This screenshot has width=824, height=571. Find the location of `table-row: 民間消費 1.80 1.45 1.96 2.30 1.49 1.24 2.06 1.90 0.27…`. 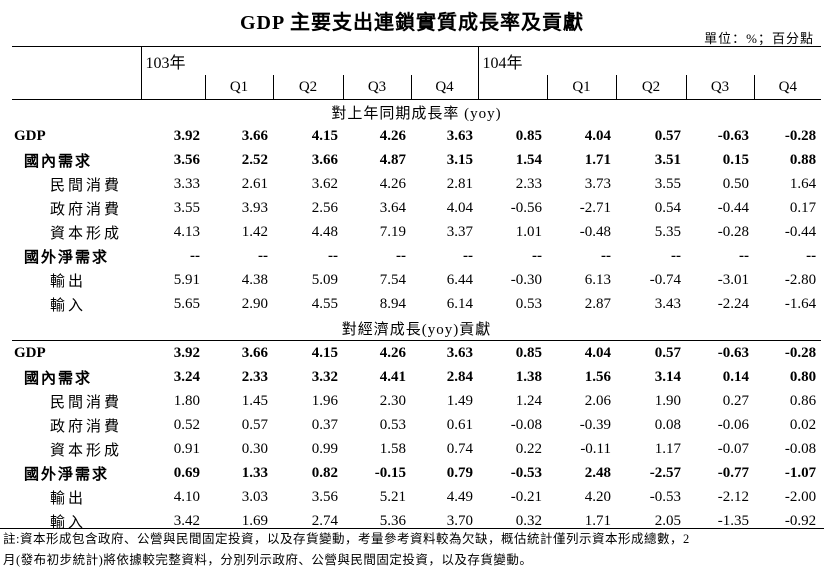

table-row: 民間消費 1.80 1.45 1.96 2.30 1.49 1.24 2.06 1.90 0.27… is located at coordinates (416, 401).